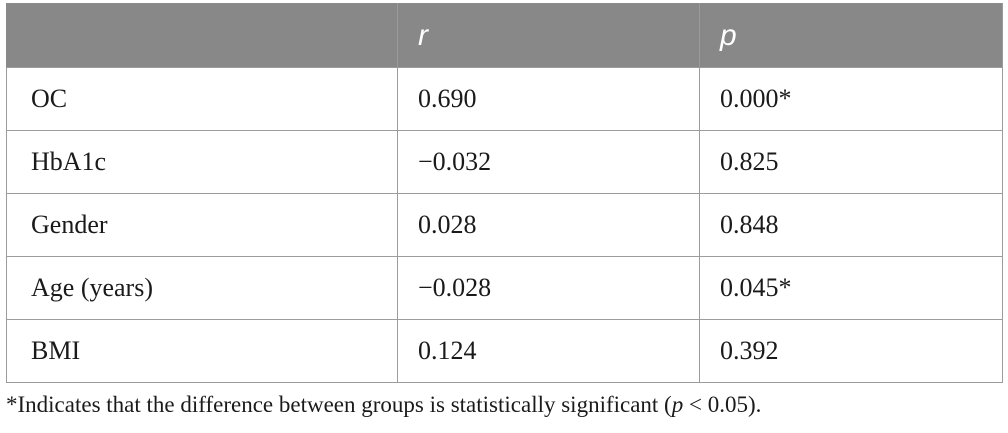 The height and width of the screenshot is (433, 1008). I want to click on header-label-column, so click(202, 35).